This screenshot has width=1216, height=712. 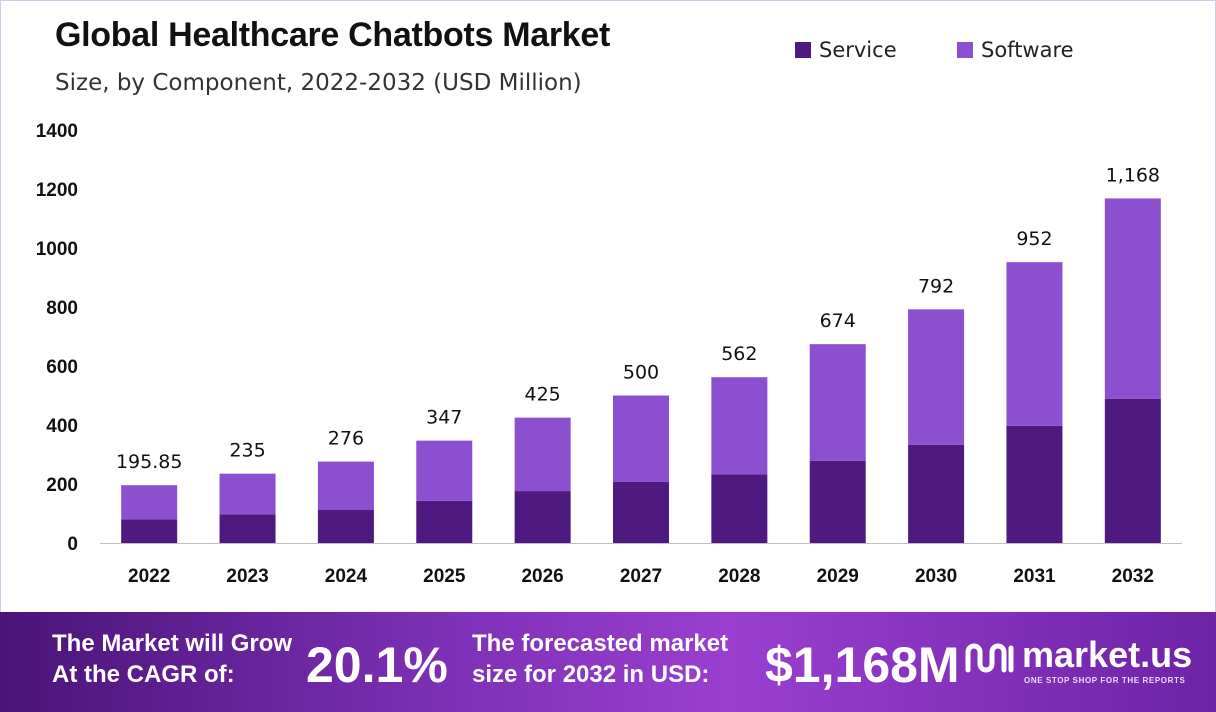 What do you see at coordinates (149, 462) in the screenshot?
I see `data-label-total: 195.85` at bounding box center [149, 462].